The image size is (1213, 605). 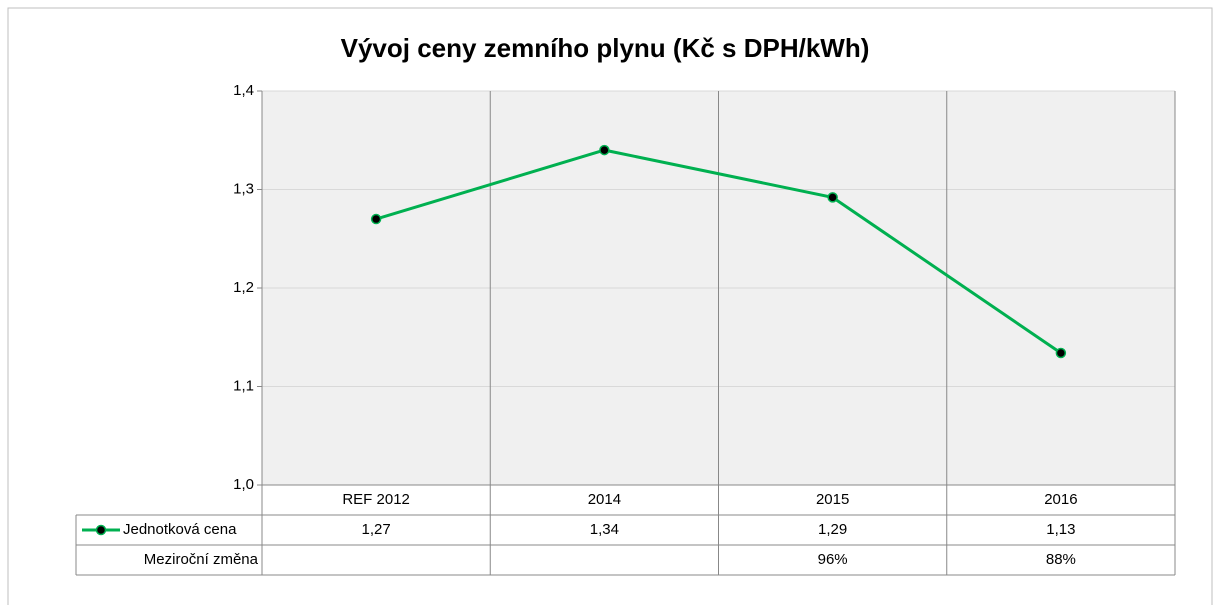 I want to click on y-tick-label: 1,4, so click(x=243, y=90).